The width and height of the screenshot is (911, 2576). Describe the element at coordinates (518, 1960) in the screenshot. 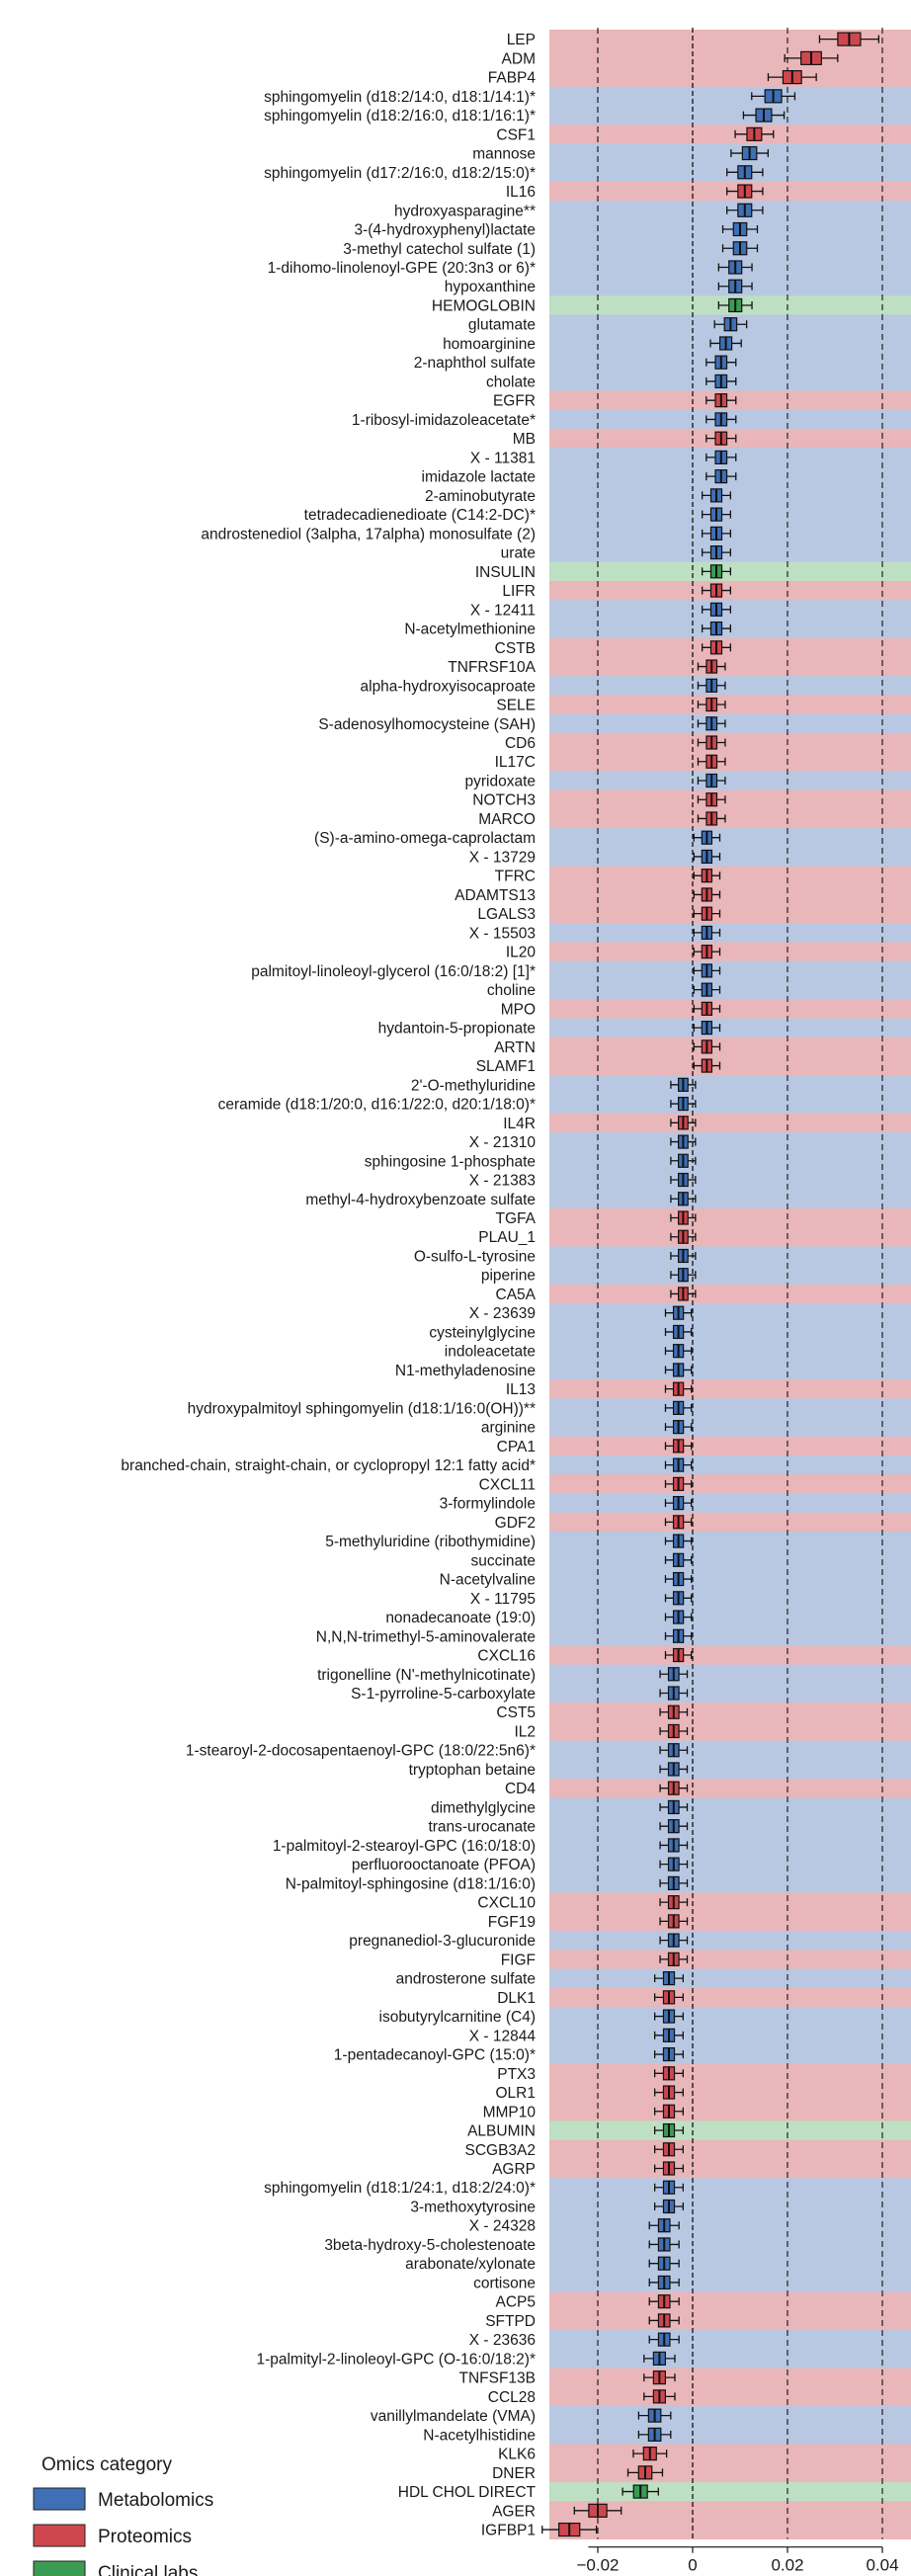

I see `feature-label: FIGF` at that location.